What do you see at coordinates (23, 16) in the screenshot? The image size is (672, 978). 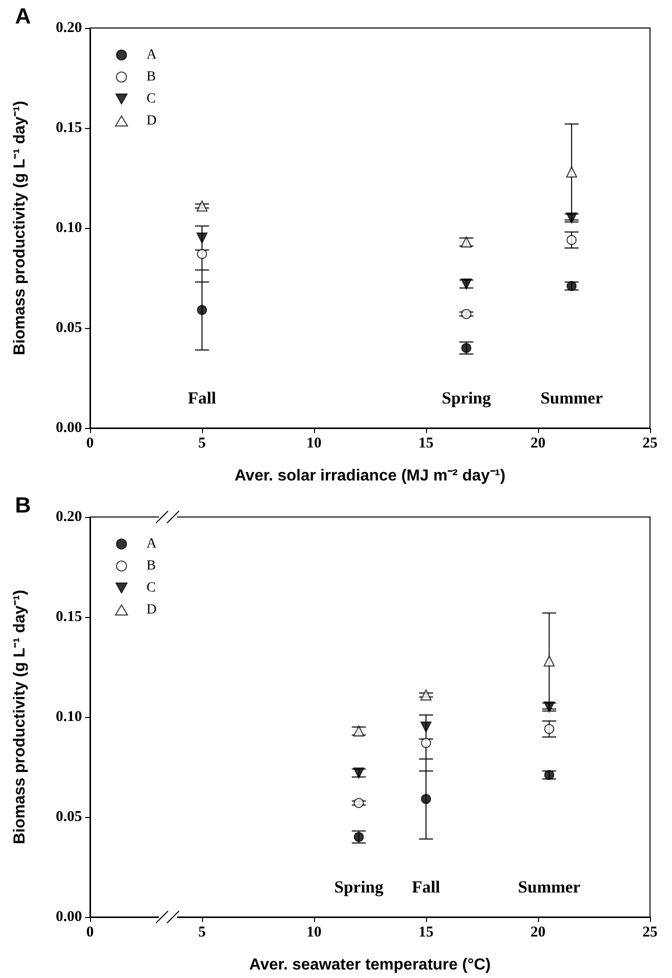 I see `chart-title: A` at bounding box center [23, 16].